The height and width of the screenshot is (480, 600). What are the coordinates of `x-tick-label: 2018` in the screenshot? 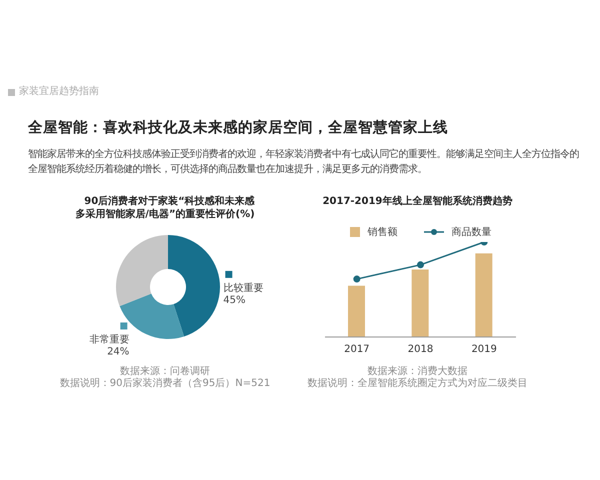 It's located at (421, 350).